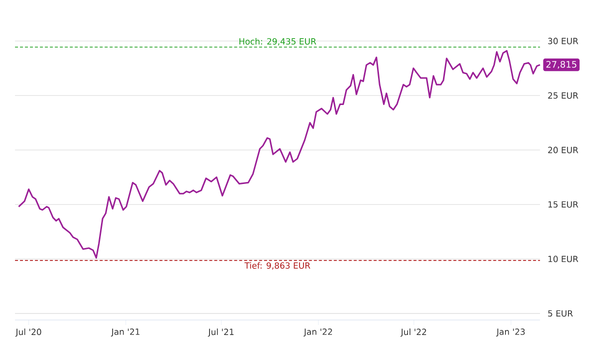 The width and height of the screenshot is (607, 348). I want to click on x-tick-label: Jan '23, so click(510, 332).